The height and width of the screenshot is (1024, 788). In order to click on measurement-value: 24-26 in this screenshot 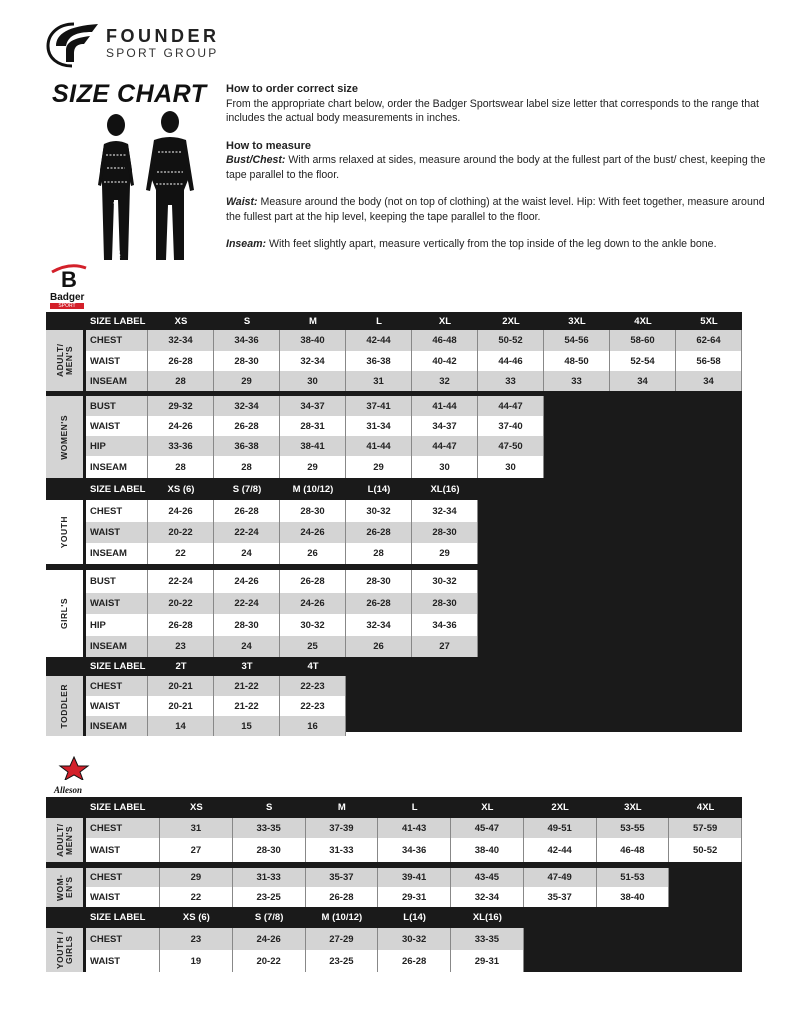, I will do `click(313, 603)`.